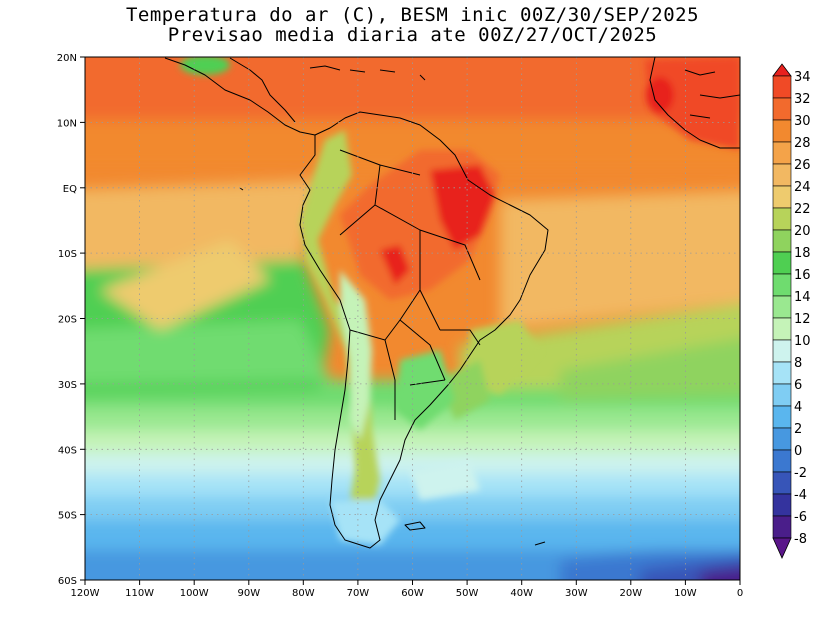 The height and width of the screenshot is (637, 825). I want to click on lon-label: 30W, so click(576, 593).